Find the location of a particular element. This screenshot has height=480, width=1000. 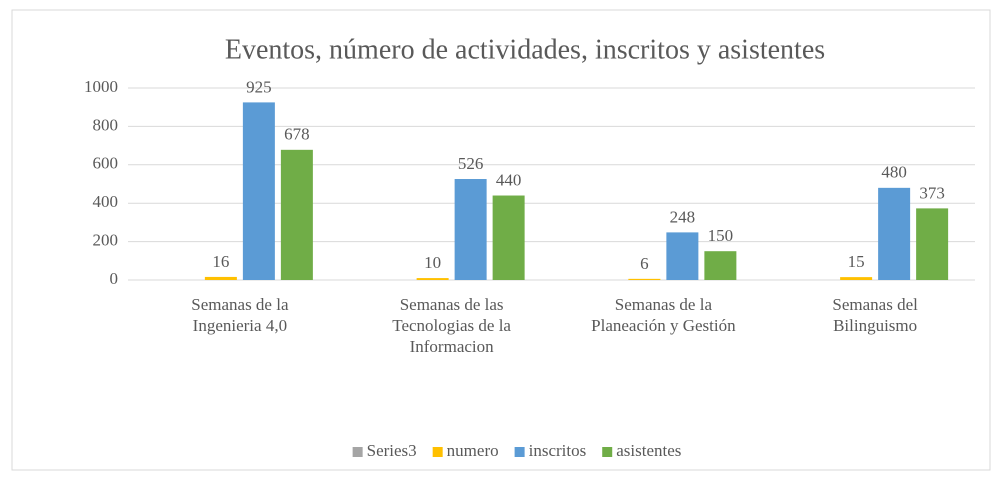

x-tick-label: Semanas de la Planeación y Gestión is located at coordinates (663, 315).